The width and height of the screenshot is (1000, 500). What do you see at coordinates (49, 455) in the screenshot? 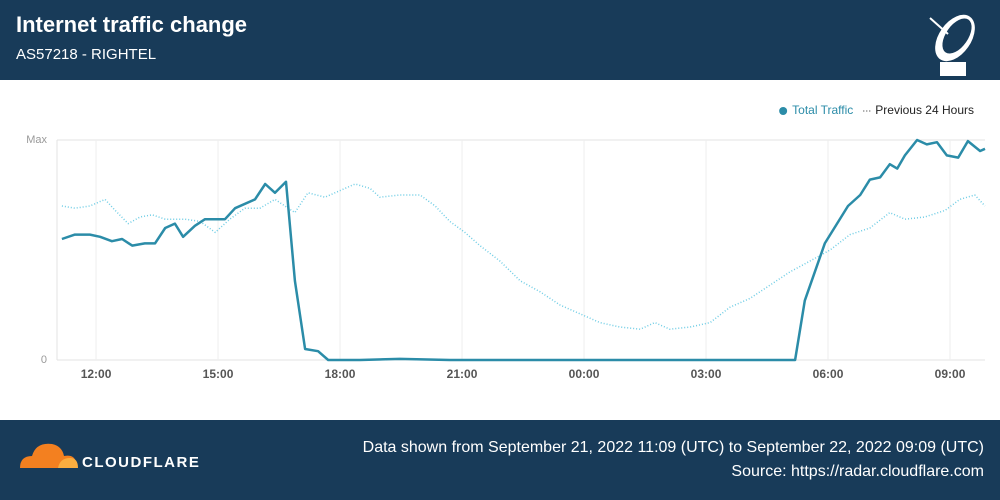
I see `cloudflare-logo-icon` at bounding box center [49, 455].